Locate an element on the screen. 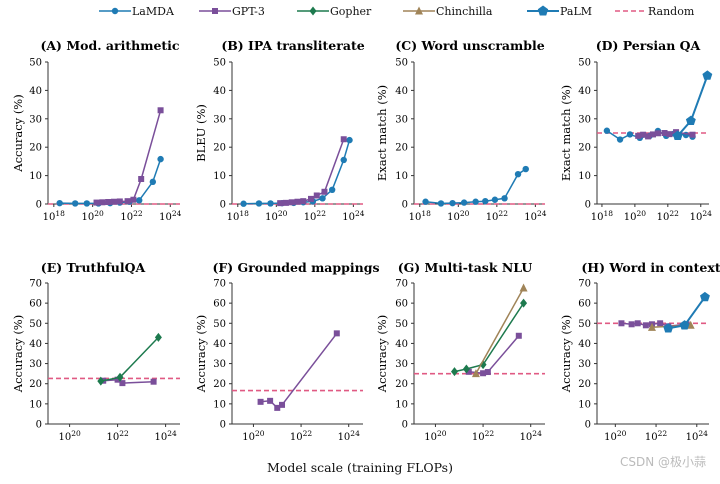 This screenshot has width=720, height=484. chart-h-ytick-label-0: 0 is located at coordinates (588, 425).